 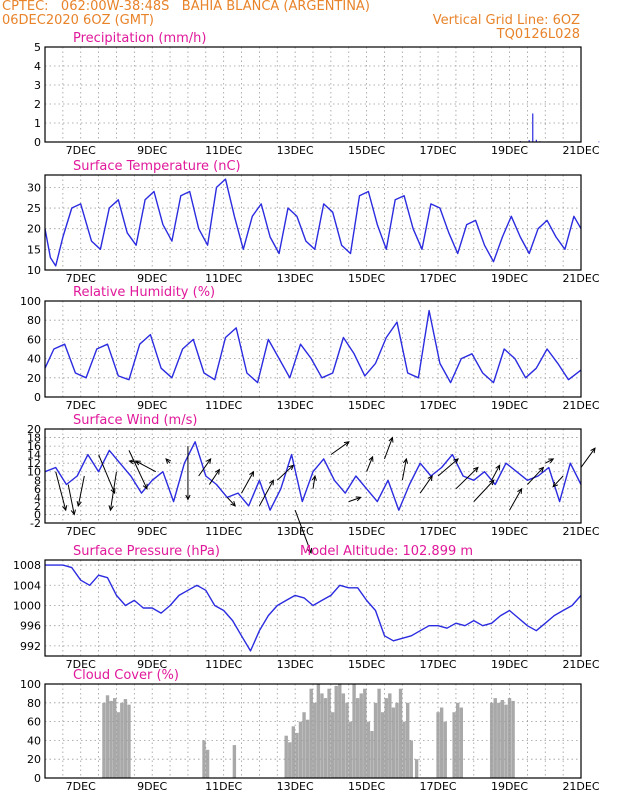 I want to click on x-tick-label: 11DEC, so click(x=223, y=278).